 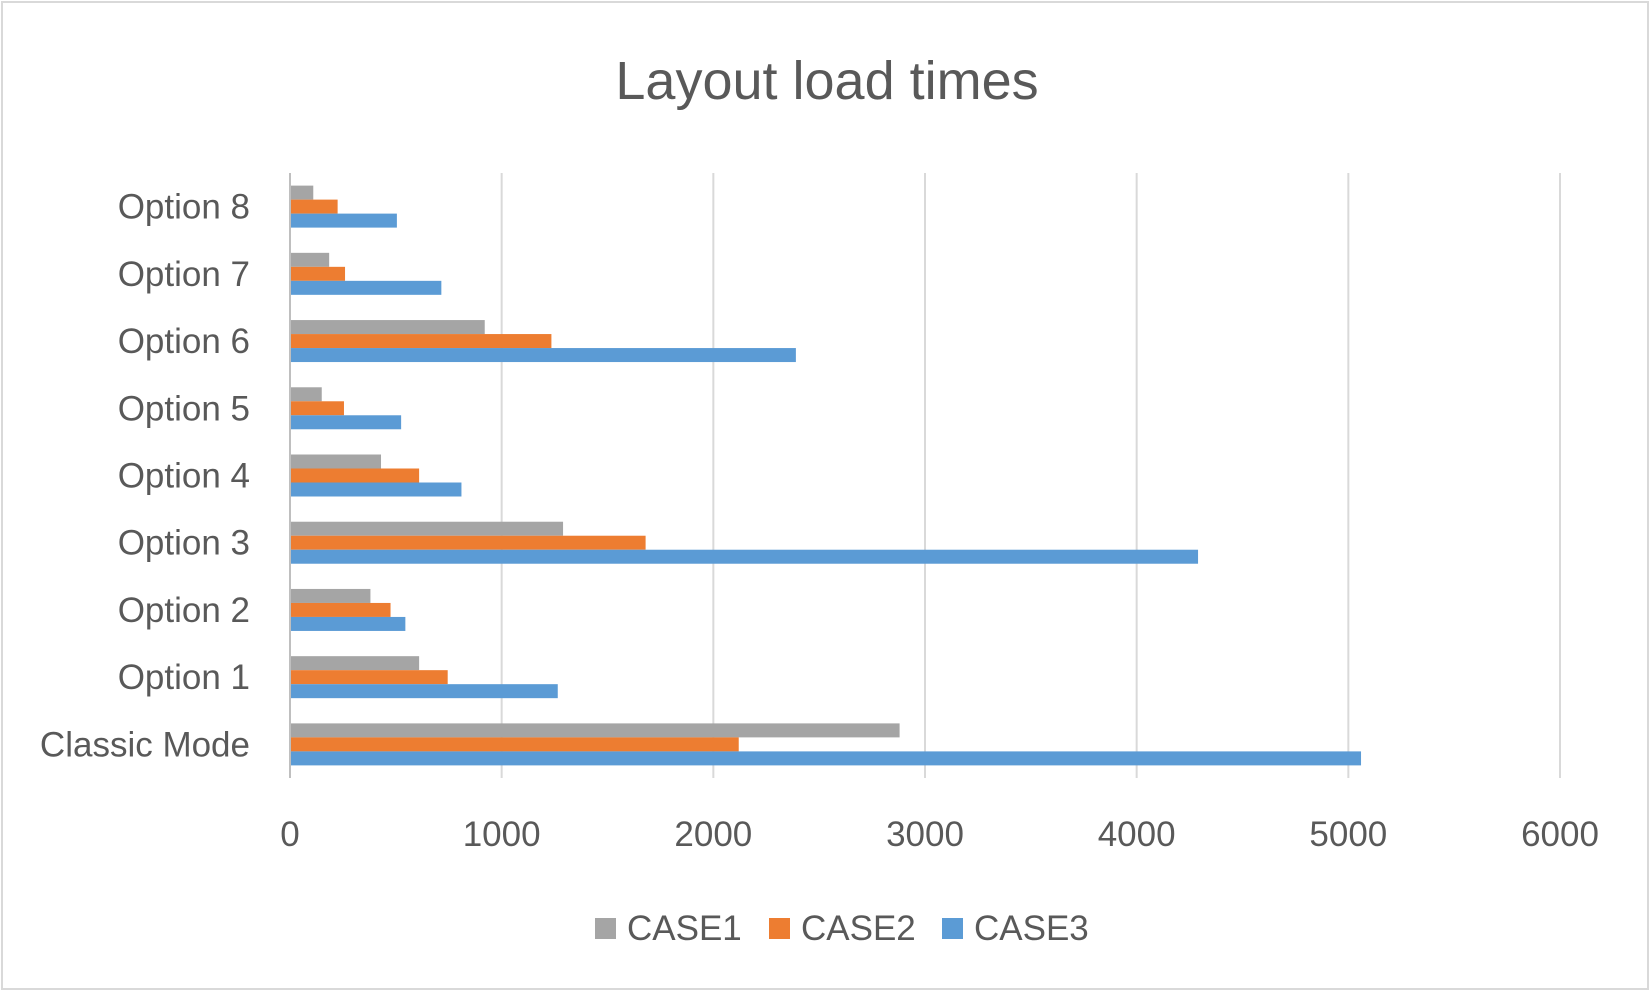 What do you see at coordinates (1348, 834) in the screenshot?
I see `x-tick-label: 5000` at bounding box center [1348, 834].